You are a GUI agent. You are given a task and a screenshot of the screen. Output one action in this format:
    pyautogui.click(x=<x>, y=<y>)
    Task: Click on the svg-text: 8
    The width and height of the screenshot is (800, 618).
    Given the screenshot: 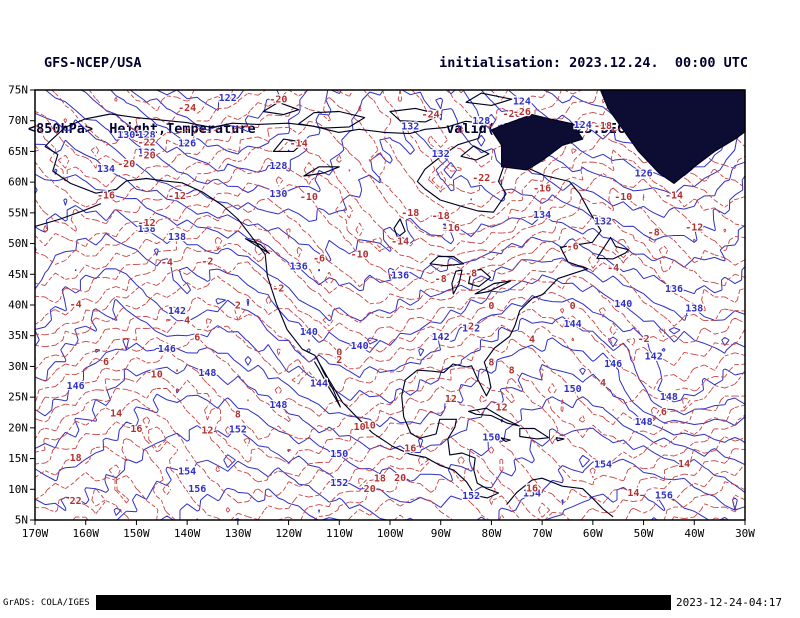 What is the action you would take?
    pyautogui.click(x=238, y=415)
    